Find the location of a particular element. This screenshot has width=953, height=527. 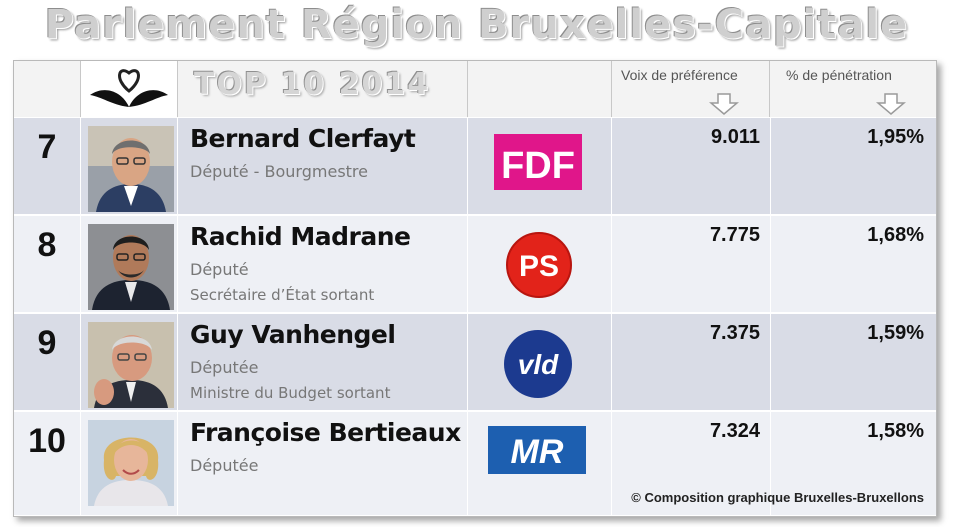

mr-party-logo: MR is located at coordinates (537, 452).